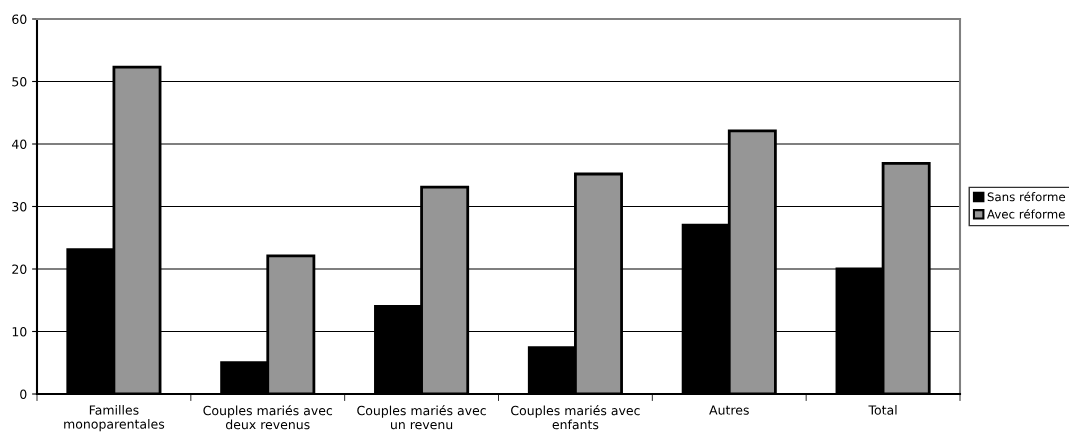 The width and height of the screenshot is (1069, 445). Describe the element at coordinates (23, 394) in the screenshot. I see `y-tick-label: 0` at that location.